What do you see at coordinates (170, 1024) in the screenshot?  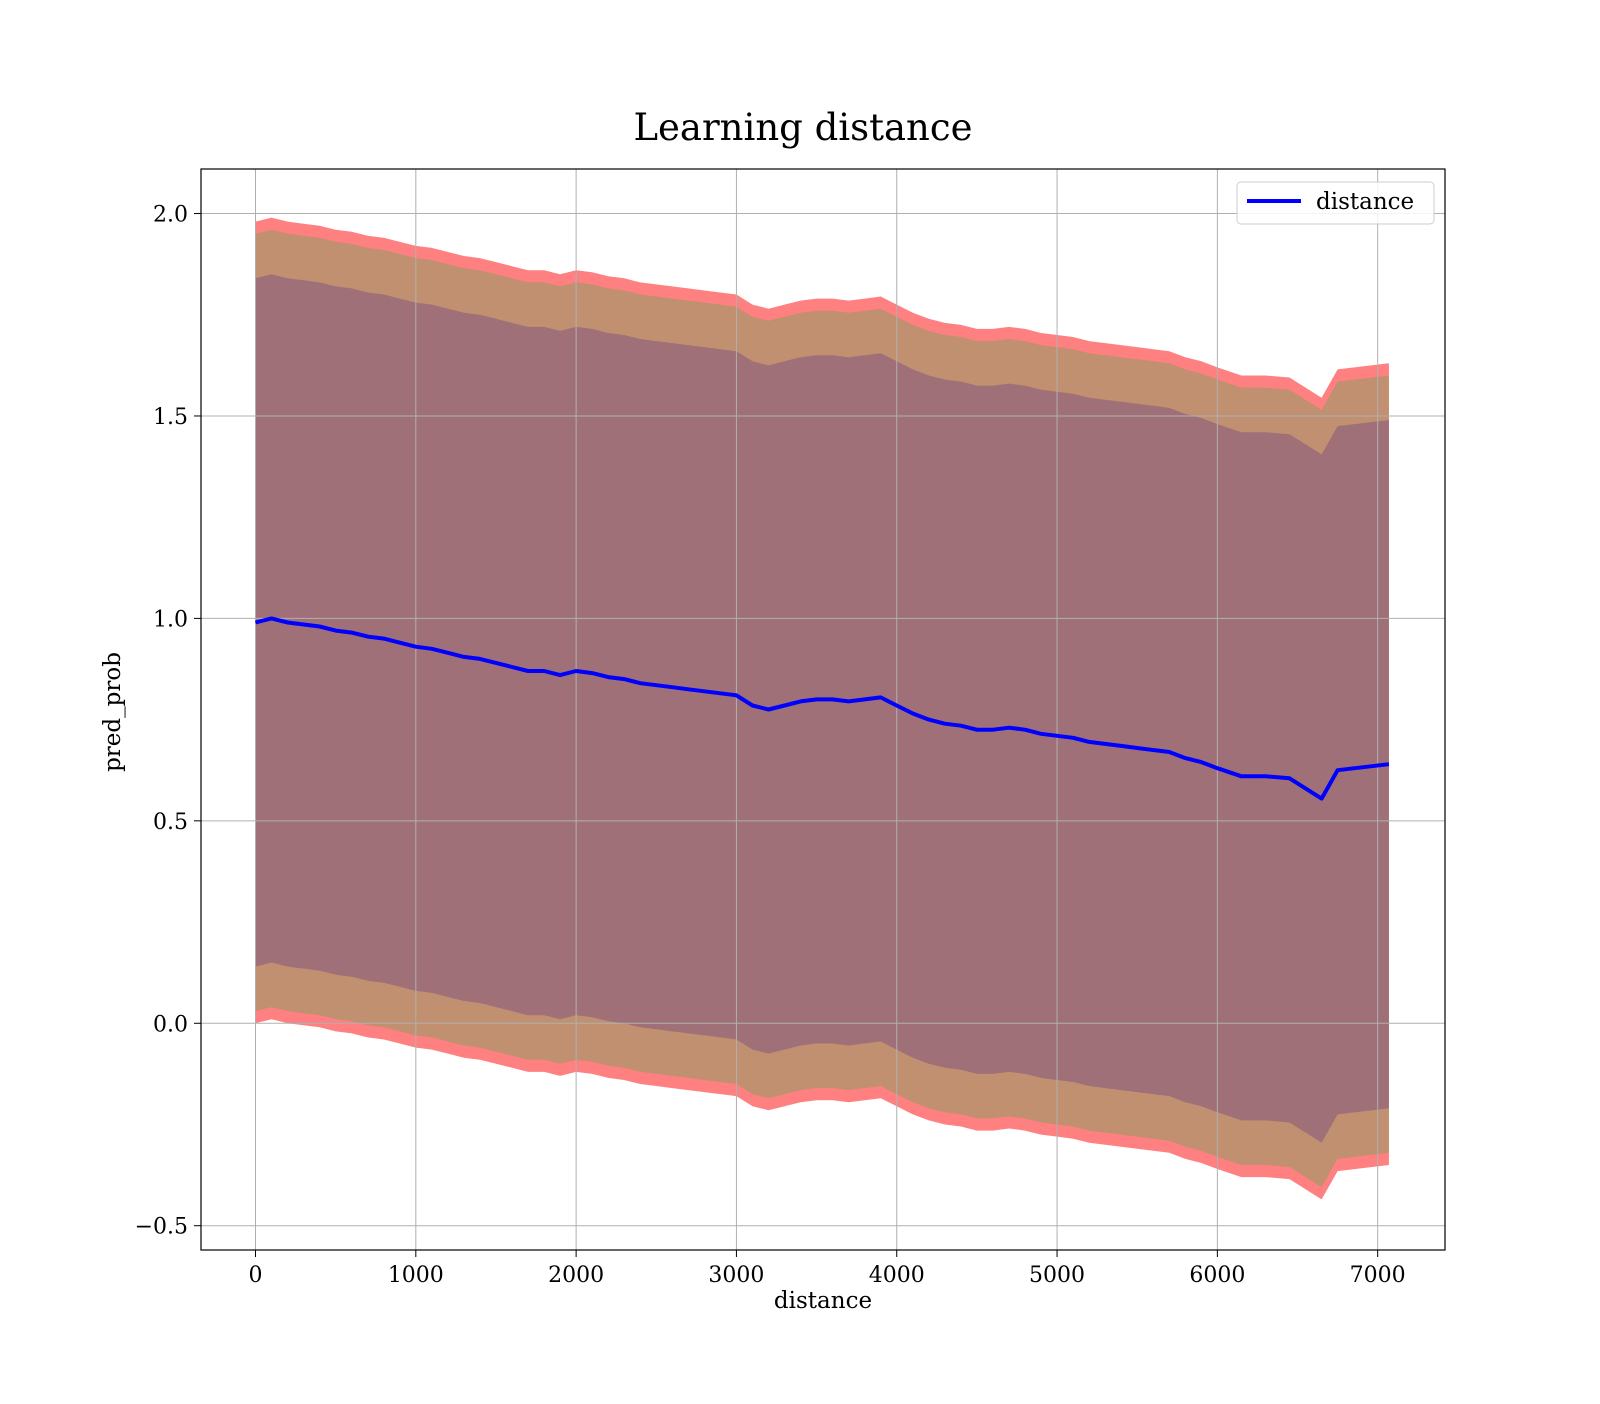 I see `y-tick-label: 0.0` at bounding box center [170, 1024].